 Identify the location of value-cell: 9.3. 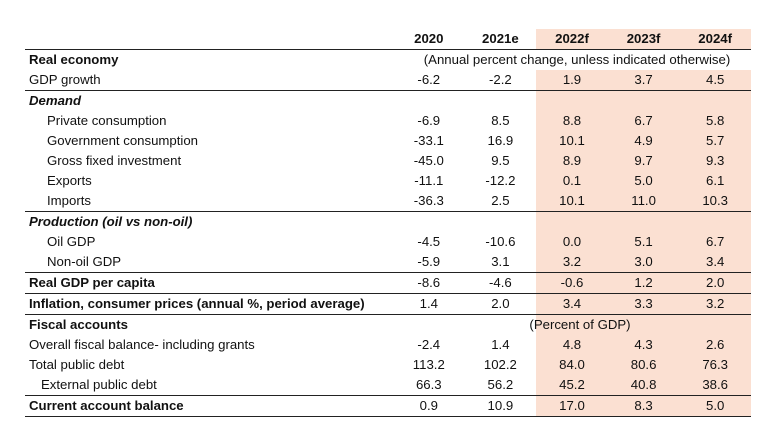
(715, 161).